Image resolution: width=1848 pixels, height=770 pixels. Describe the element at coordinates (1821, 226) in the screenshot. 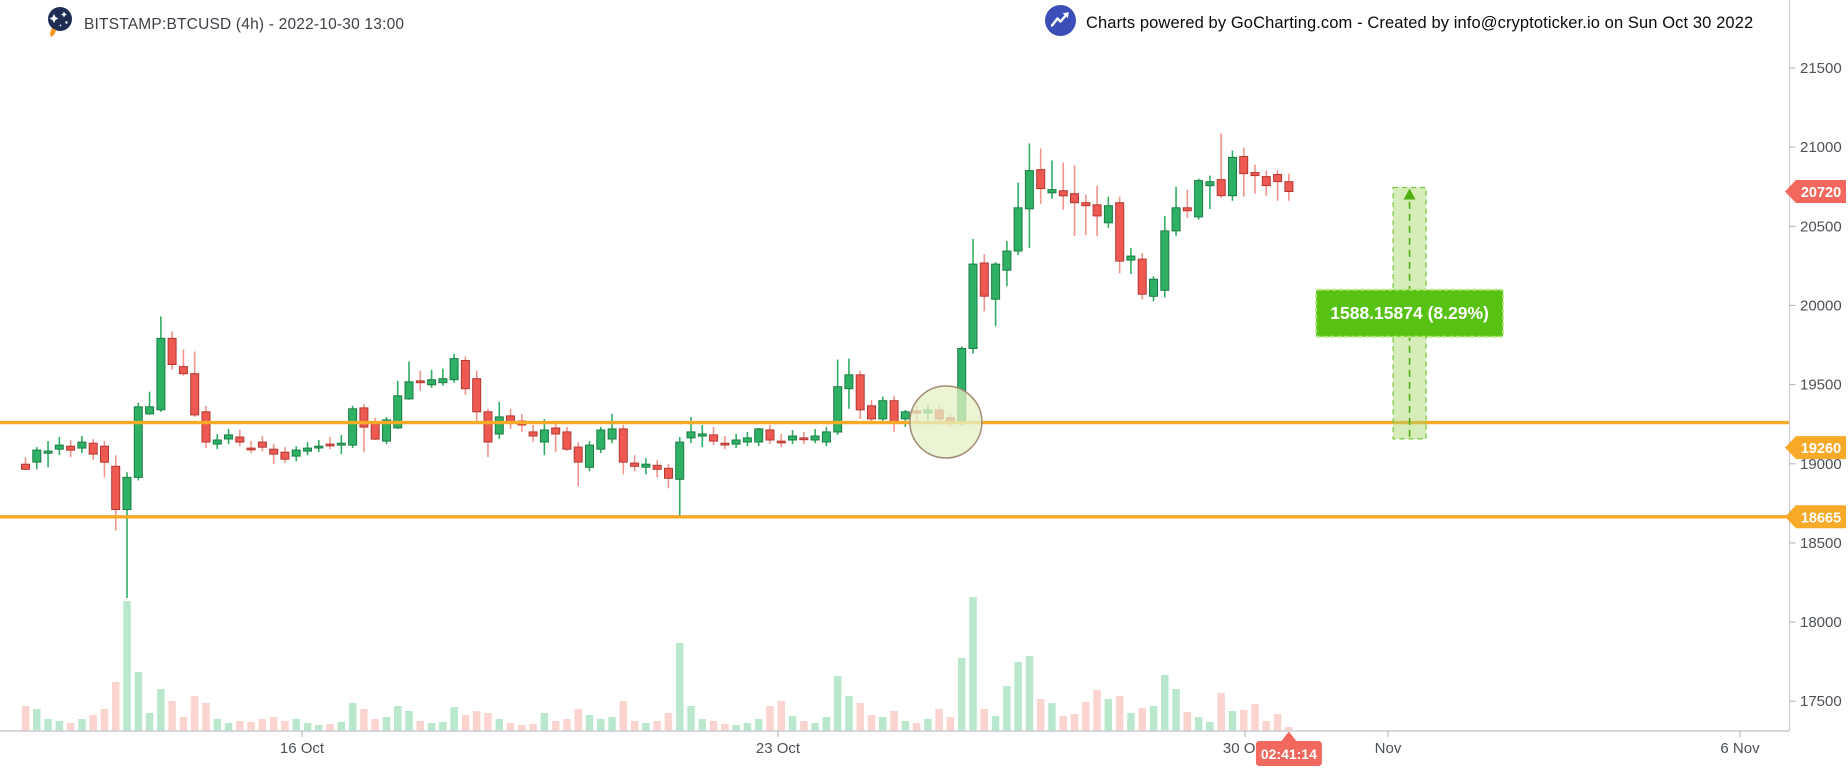

I see `price-tick-label: 20500` at that location.